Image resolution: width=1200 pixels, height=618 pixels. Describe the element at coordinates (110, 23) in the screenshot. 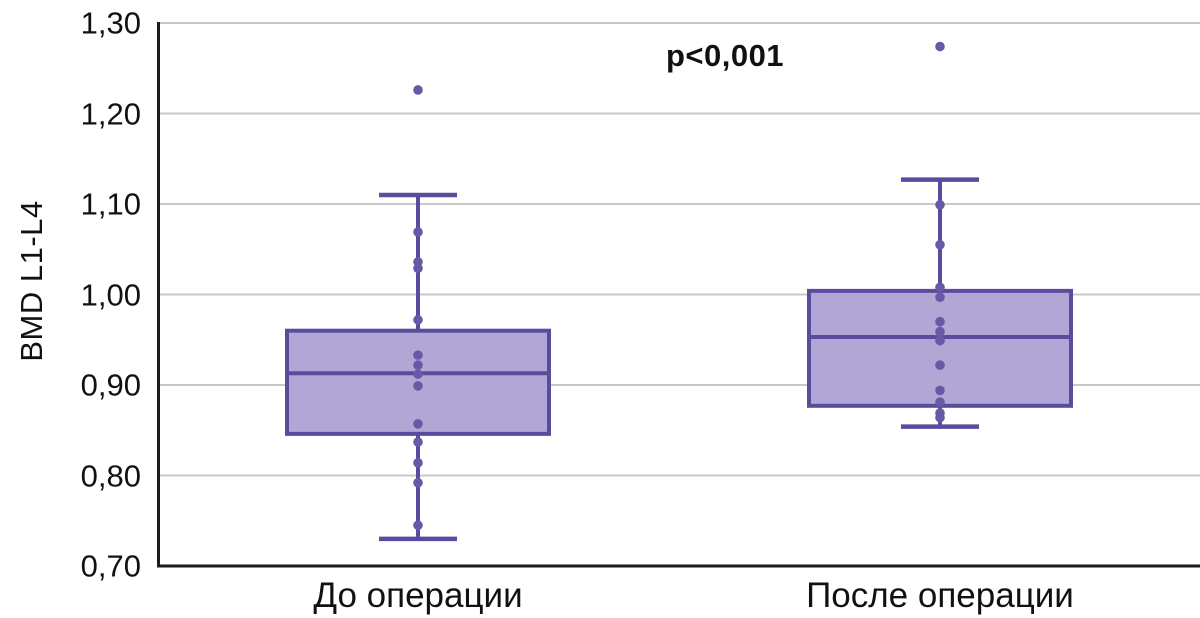

I see `y-tick-label: 1,30` at that location.